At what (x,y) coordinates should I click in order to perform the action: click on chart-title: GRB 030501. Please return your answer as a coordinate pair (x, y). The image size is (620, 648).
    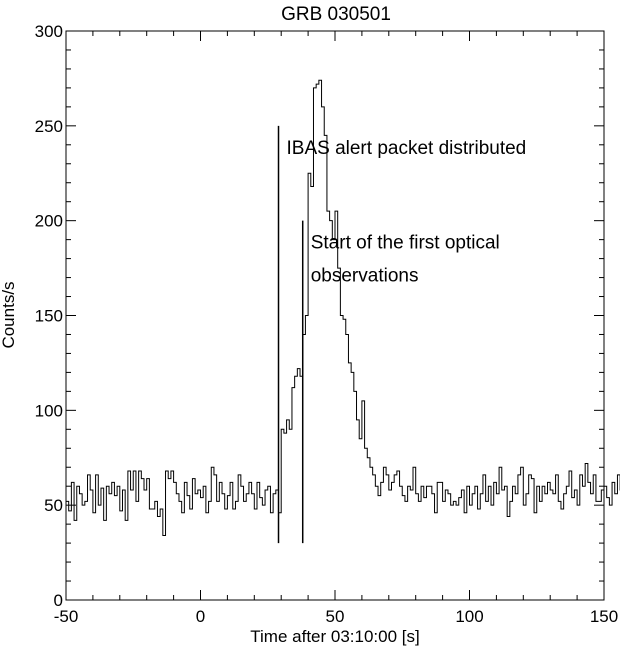
    Looking at the image, I should click on (336, 14).